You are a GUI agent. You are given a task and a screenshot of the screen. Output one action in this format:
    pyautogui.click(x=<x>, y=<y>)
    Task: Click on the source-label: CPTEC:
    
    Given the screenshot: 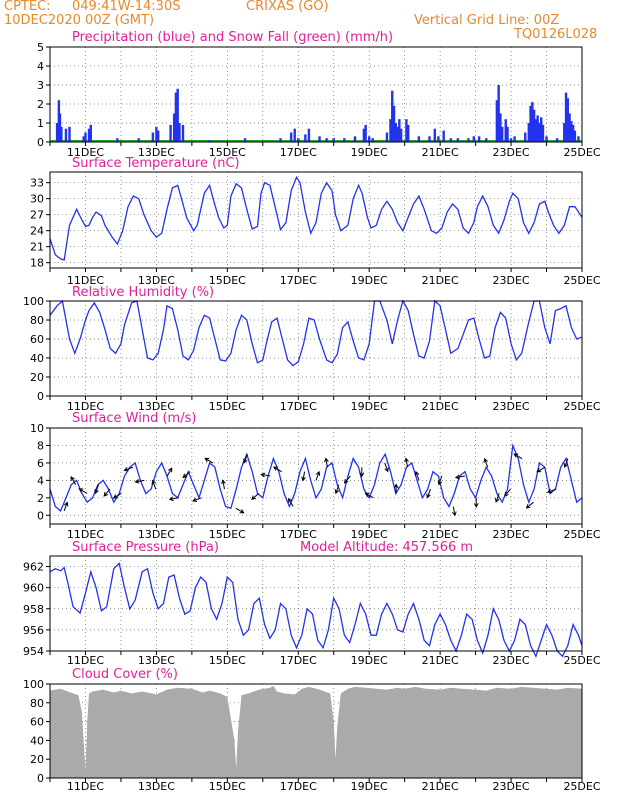 What is the action you would take?
    pyautogui.click(x=27, y=7)
    